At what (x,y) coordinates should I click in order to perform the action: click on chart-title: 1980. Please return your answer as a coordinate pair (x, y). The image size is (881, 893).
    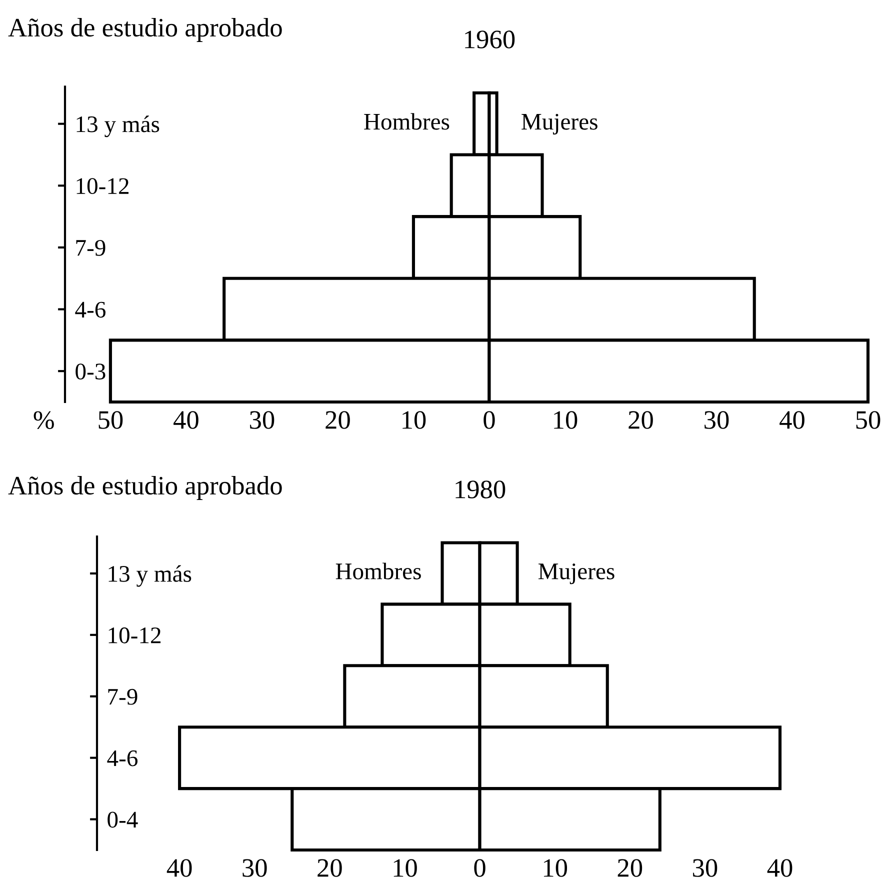
    Looking at the image, I should click on (481, 489).